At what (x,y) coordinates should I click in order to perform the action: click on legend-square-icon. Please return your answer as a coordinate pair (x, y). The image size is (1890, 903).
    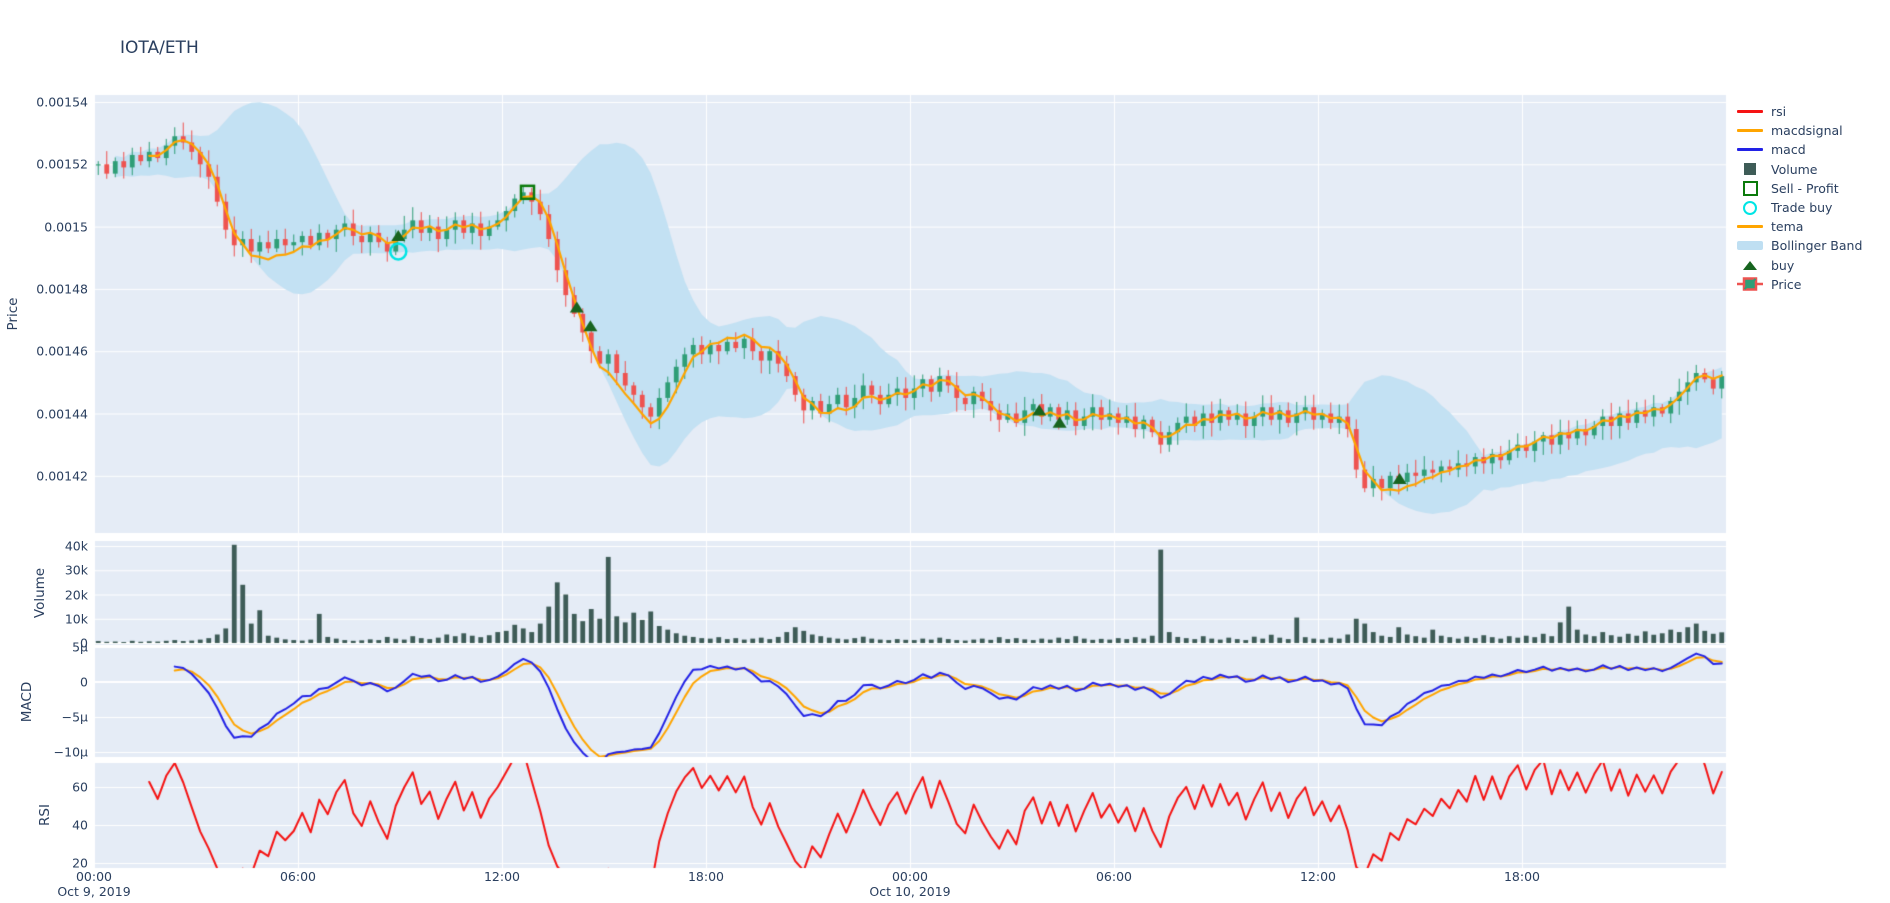
    Looking at the image, I should click on (1750, 169).